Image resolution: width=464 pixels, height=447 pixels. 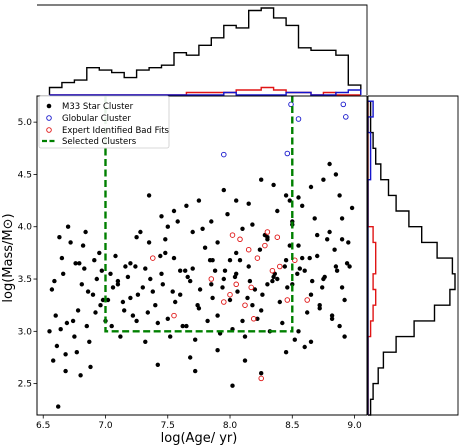 I want to click on legend-label-m33: M33 Star Cluster, so click(x=98, y=107).